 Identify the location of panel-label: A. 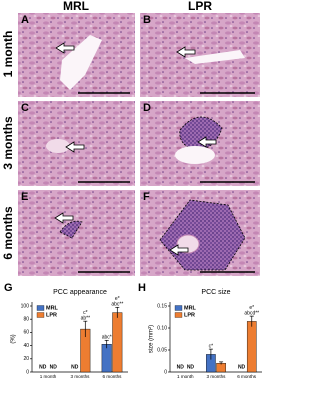
(25, 20).